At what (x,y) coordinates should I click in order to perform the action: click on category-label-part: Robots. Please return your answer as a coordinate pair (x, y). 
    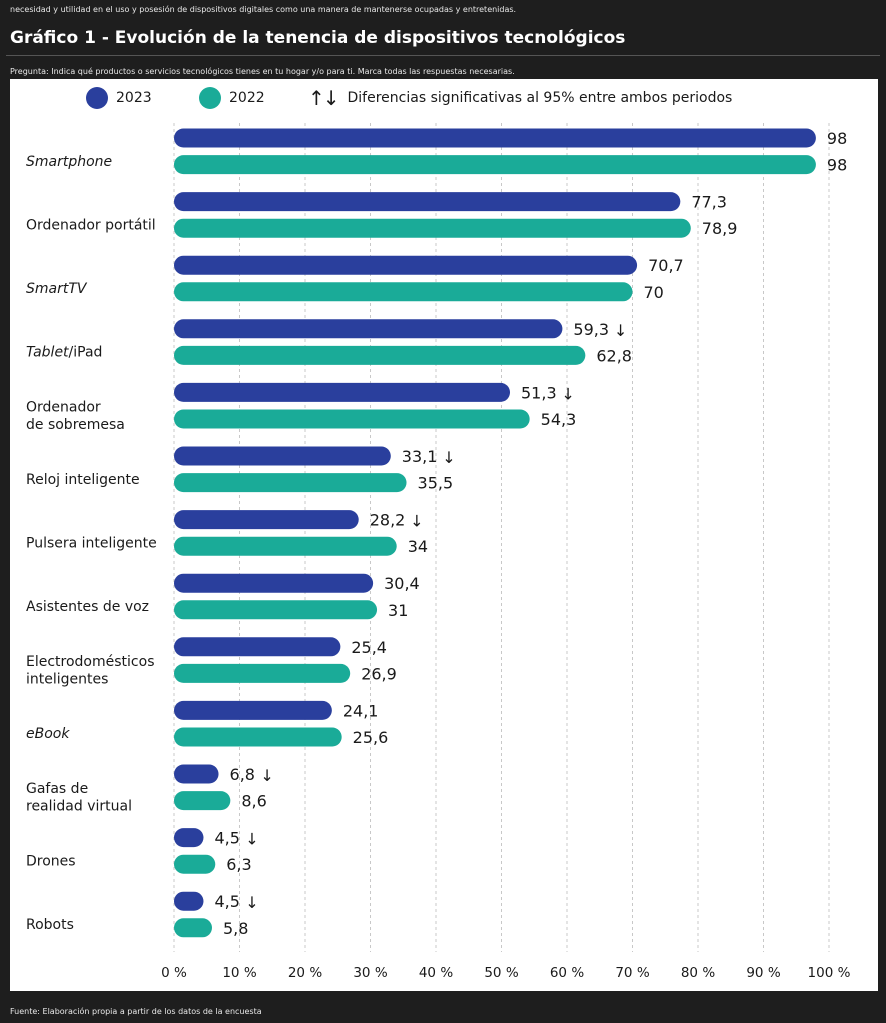
    Looking at the image, I should click on (50, 925).